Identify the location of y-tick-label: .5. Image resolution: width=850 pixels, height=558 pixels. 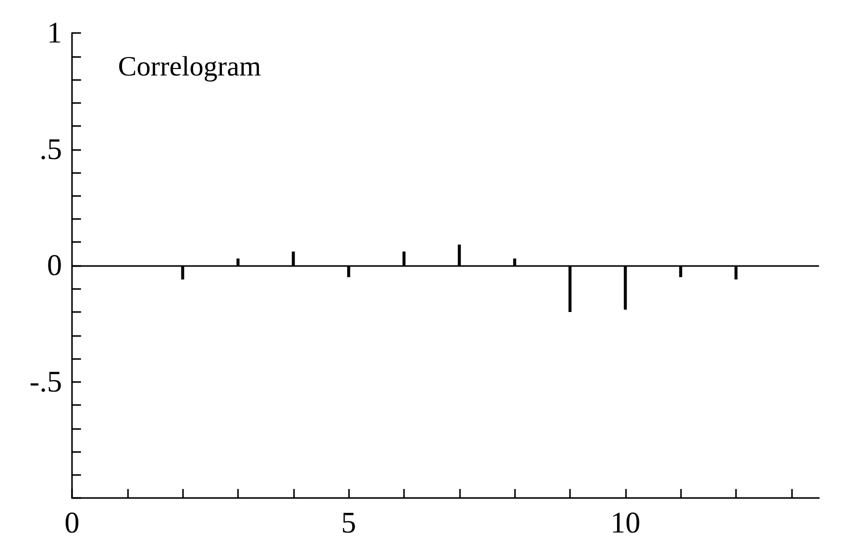
(51, 149).